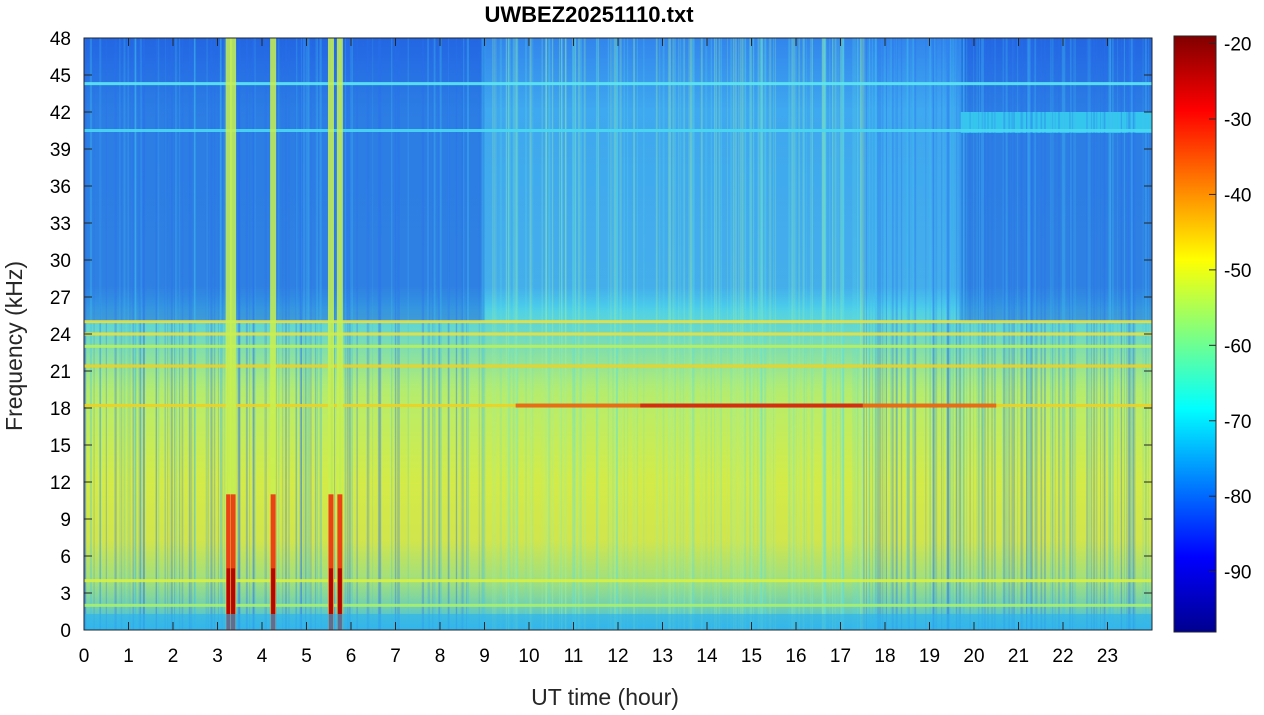 The image size is (1264, 715). What do you see at coordinates (60, 113) in the screenshot?
I see `y-tick-label: 42` at bounding box center [60, 113].